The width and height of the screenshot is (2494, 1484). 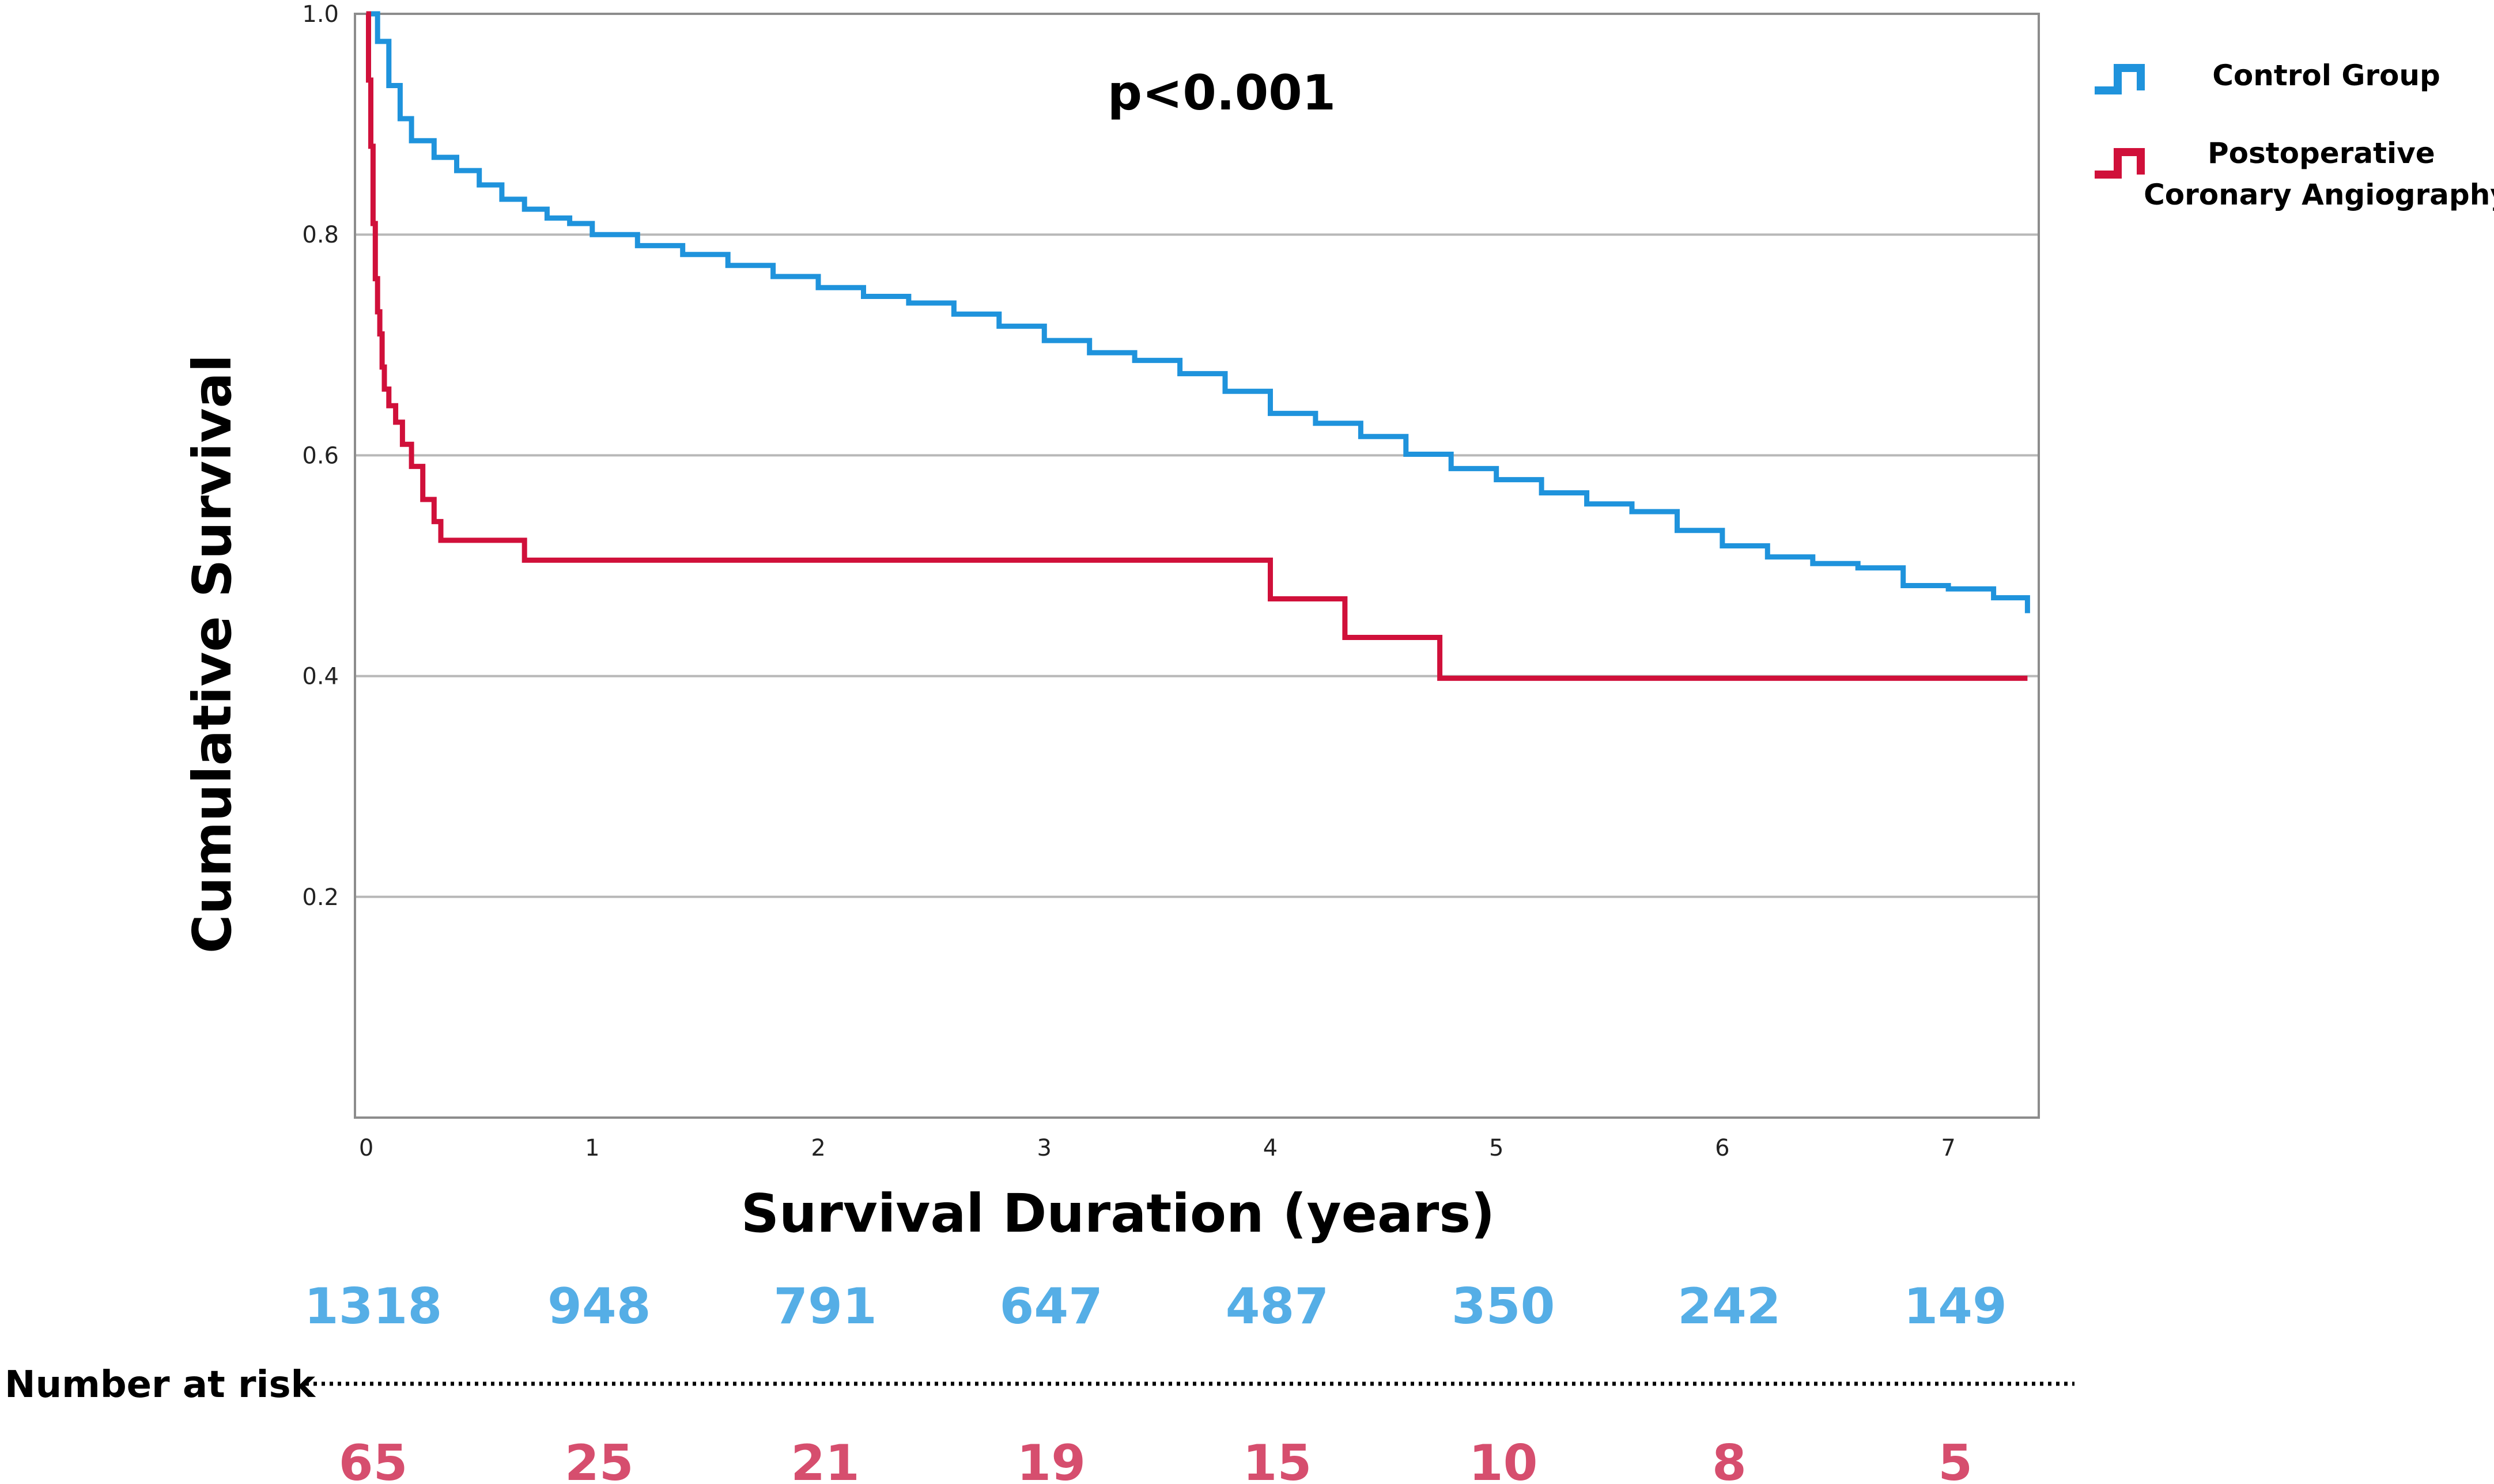 What do you see at coordinates (1222, 93) in the screenshot?
I see `p-value-annotation: p<0.001` at bounding box center [1222, 93].